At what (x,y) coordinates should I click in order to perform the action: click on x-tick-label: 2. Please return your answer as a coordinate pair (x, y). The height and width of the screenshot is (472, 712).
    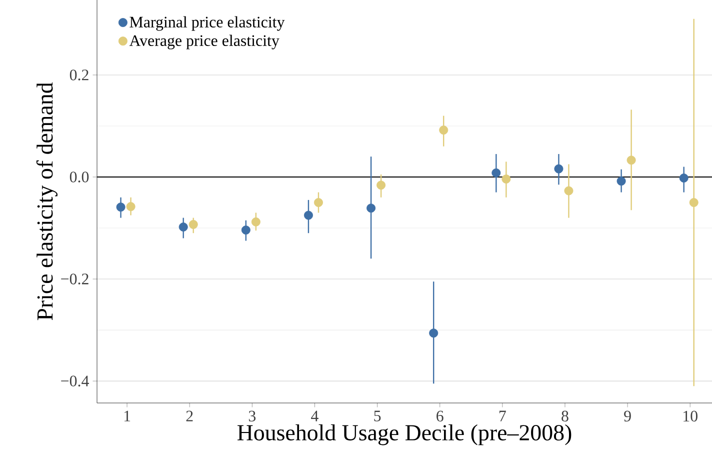
    Looking at the image, I should click on (189, 416).